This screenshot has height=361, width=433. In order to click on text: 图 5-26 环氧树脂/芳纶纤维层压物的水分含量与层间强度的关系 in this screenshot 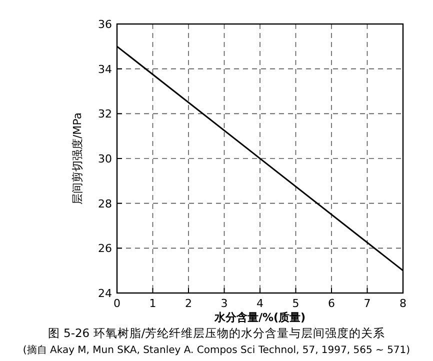, I will do `click(217, 333)`.